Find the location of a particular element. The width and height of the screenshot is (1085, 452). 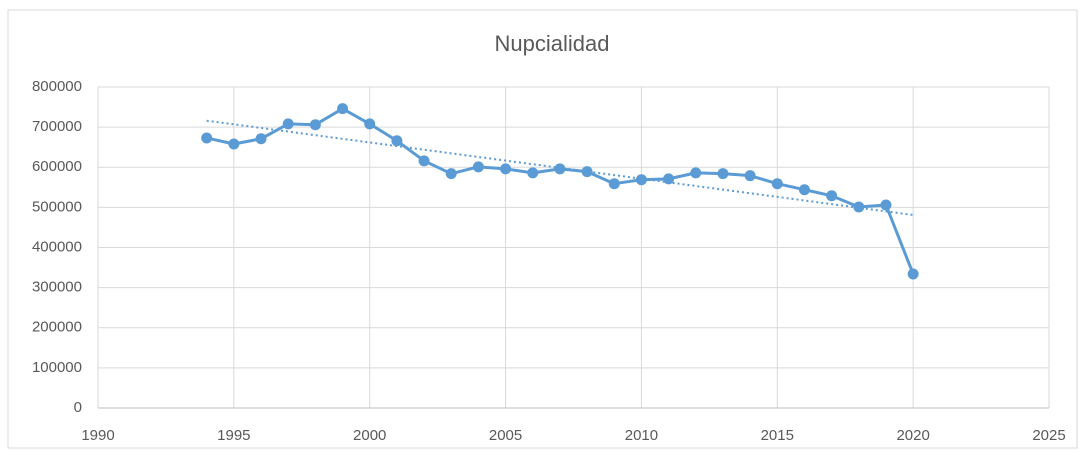

chart-title: Nupcialidad is located at coordinates (552, 43).